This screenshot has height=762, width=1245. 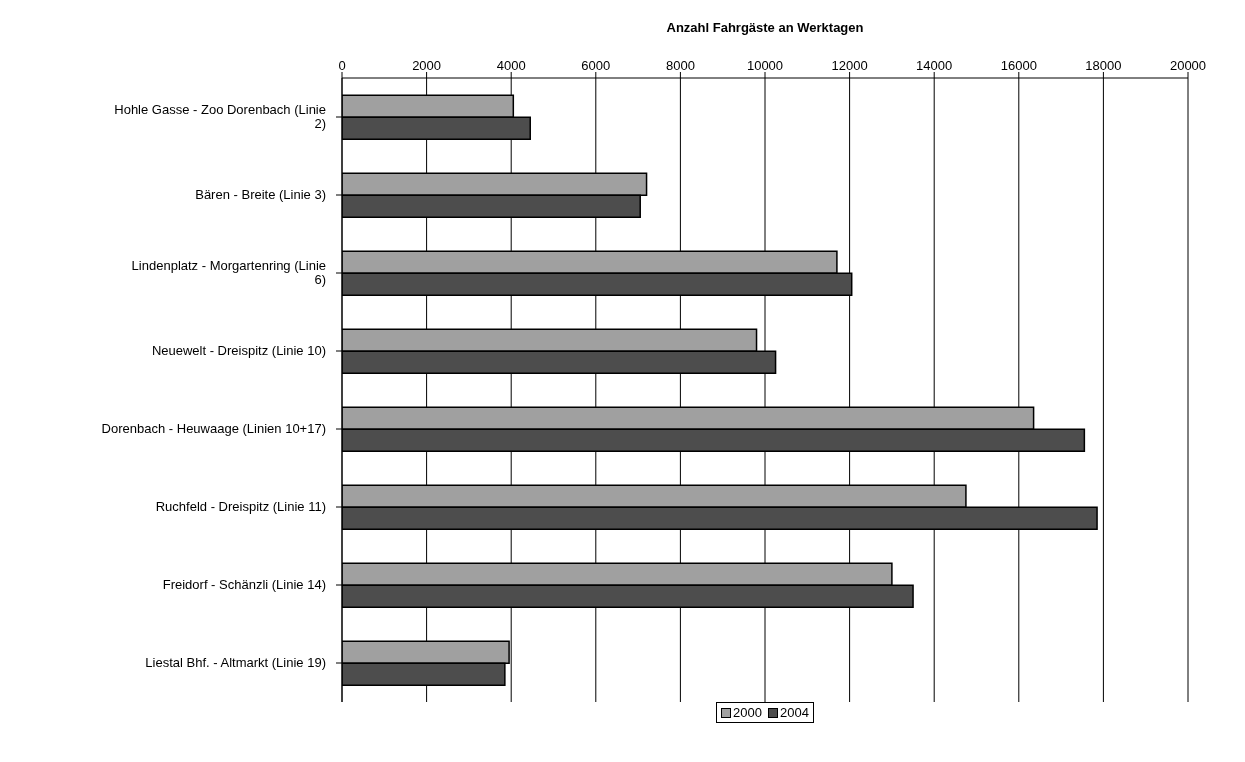 I want to click on y-tick-label: Hohle Gasse - Zoo Dorenbach (Linie 2), so click(x=220, y=116).